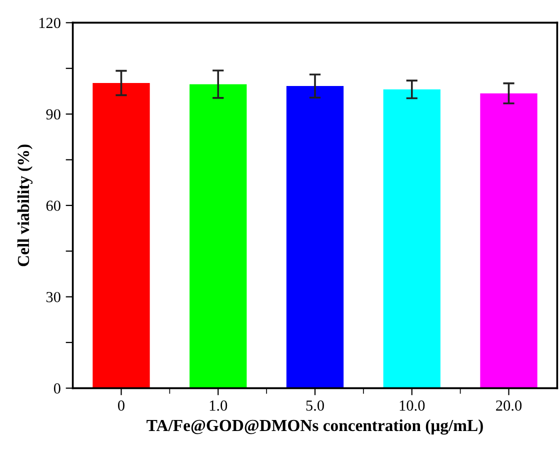  I want to click on x-tick-label: 10.0, so click(412, 405).